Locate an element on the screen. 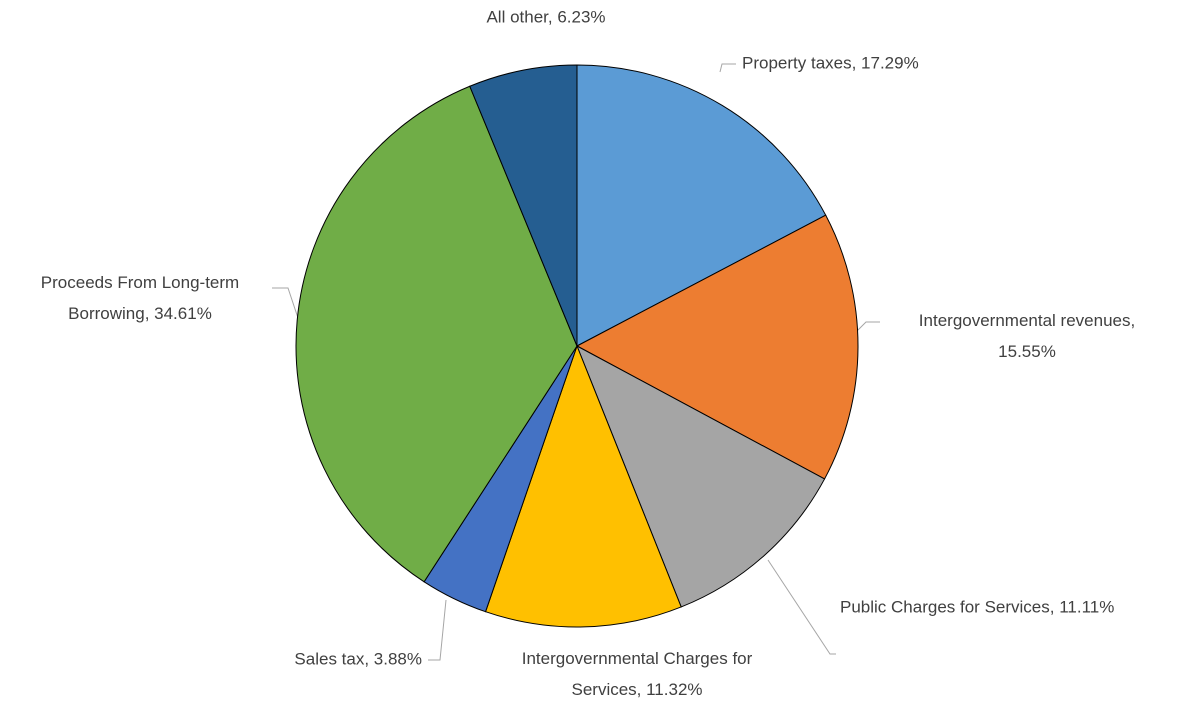 The width and height of the screenshot is (1188, 702). data-label: Intergovernmental revenues, 15.55% is located at coordinates (1027, 336).